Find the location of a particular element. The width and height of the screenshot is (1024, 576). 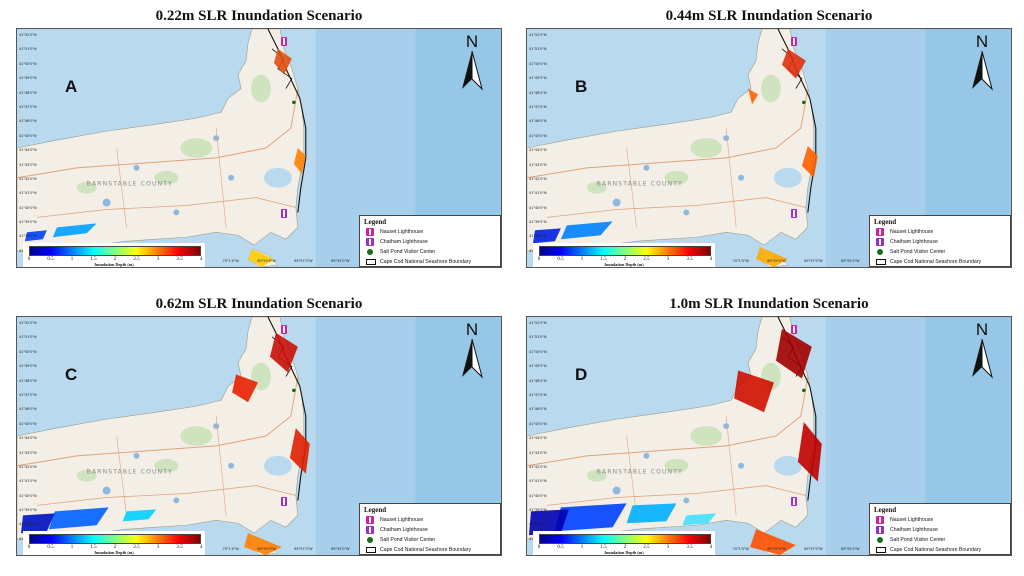

latitude-label: 41°43'0"N is located at coordinates (28, 164).